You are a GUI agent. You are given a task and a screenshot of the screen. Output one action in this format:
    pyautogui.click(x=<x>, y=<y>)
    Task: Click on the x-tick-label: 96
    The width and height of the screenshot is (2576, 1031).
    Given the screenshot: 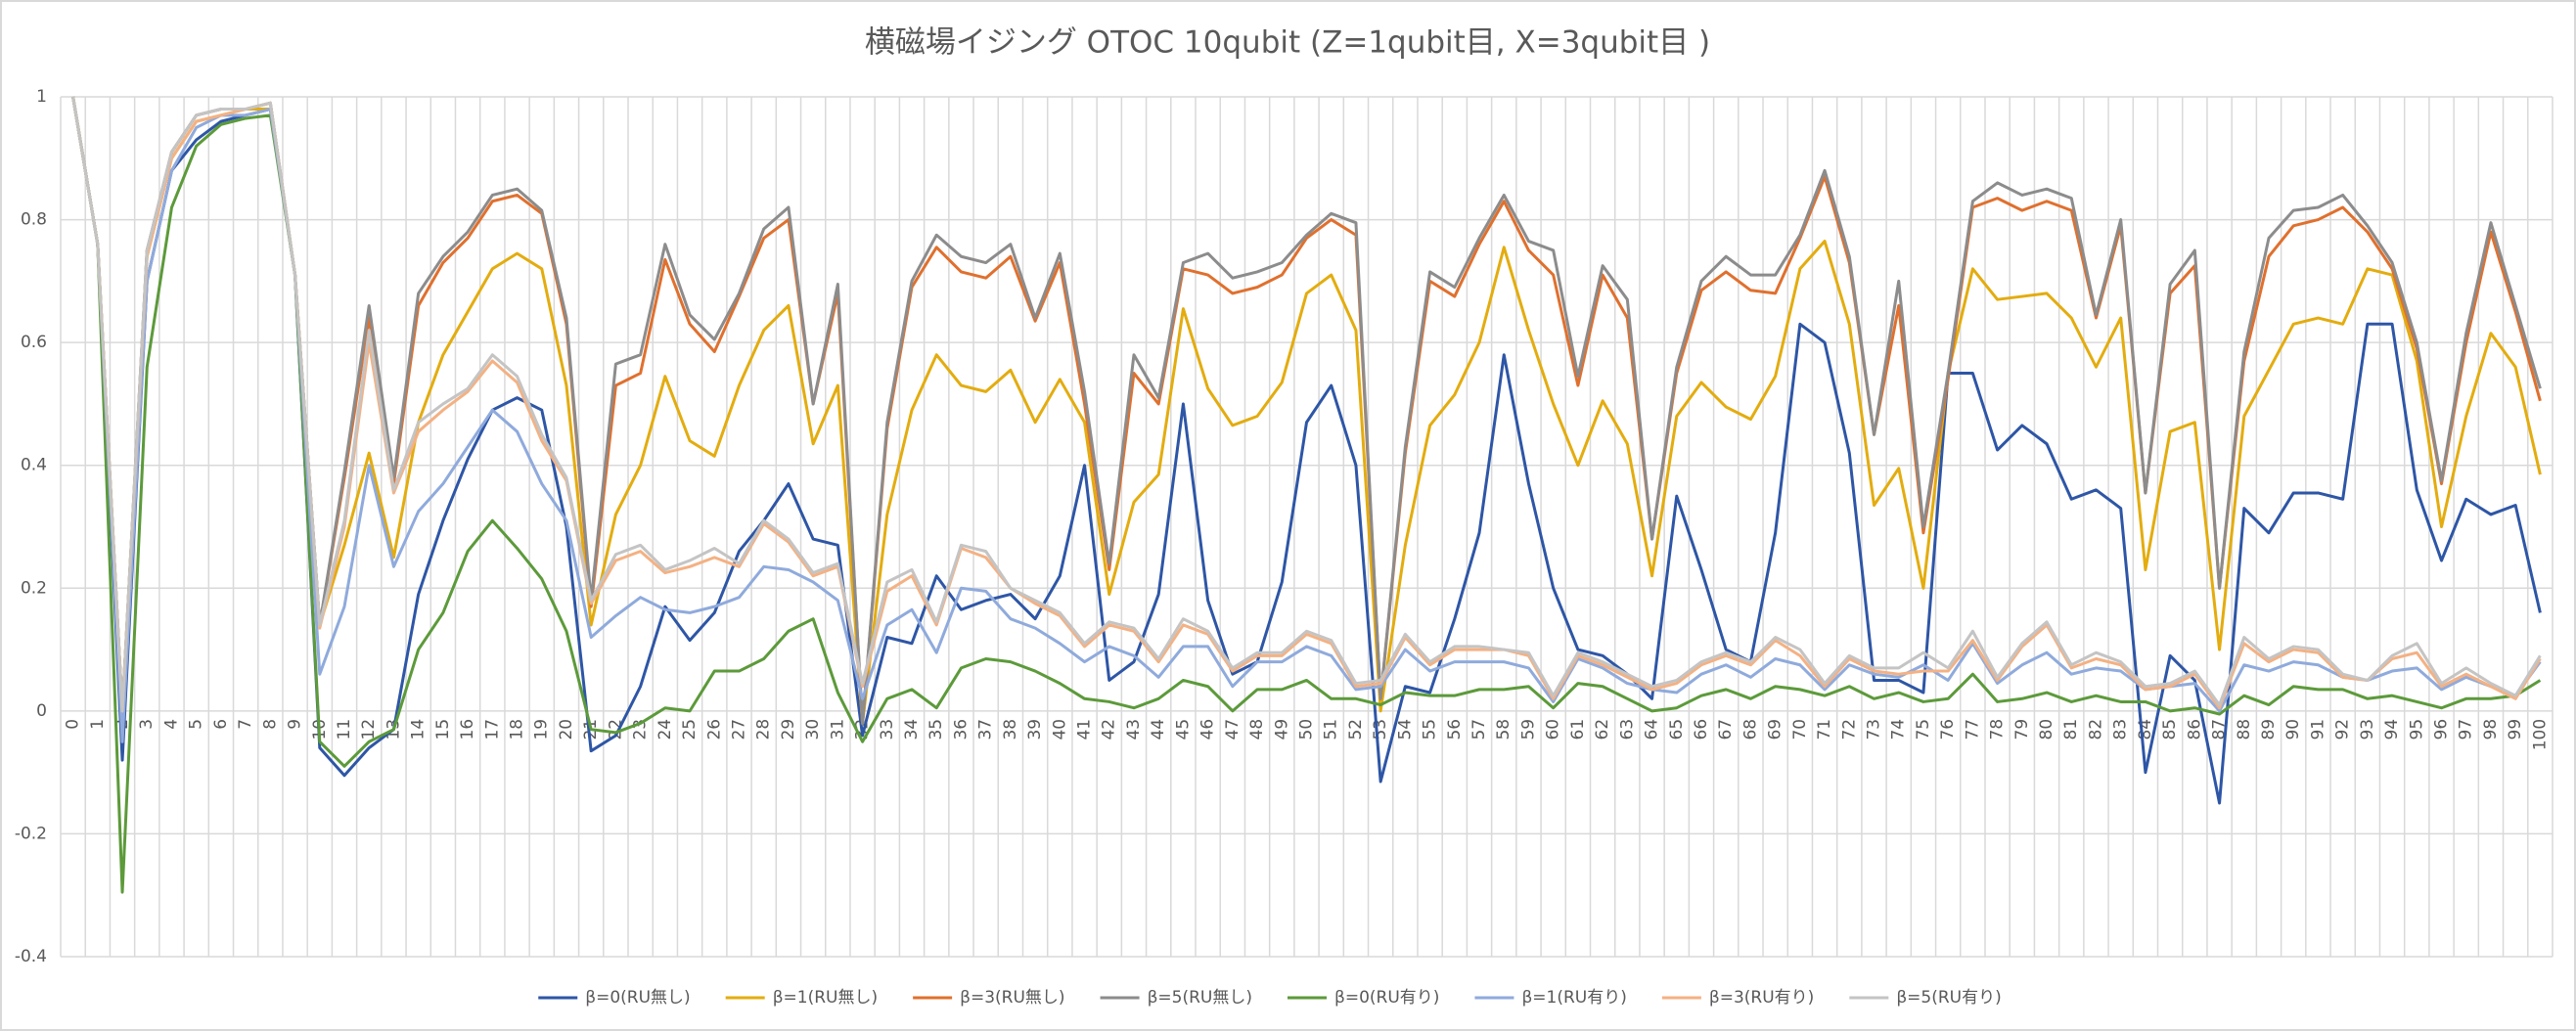 What is the action you would take?
    pyautogui.click(x=2442, y=729)
    